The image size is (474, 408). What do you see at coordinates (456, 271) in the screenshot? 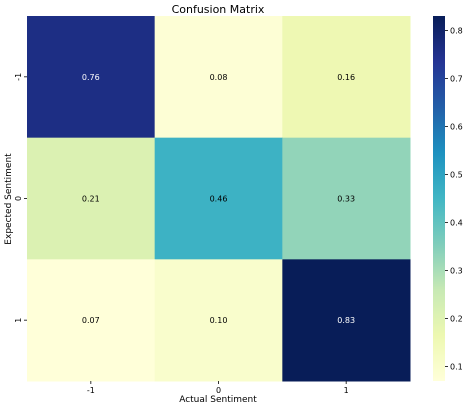
I see `colorbar-tick-label: 0.3` at bounding box center [456, 271].